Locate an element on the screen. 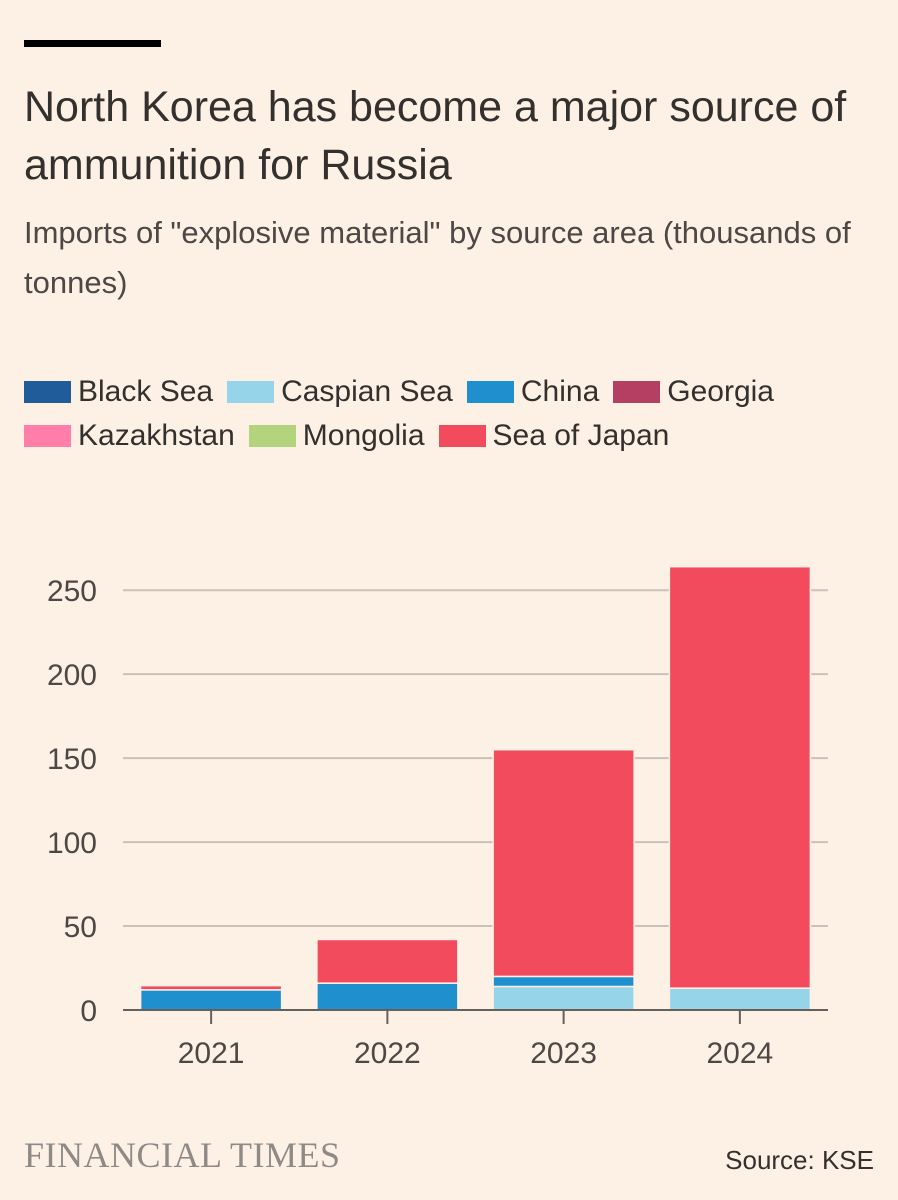 This screenshot has width=898, height=1200. legend-swatch-black-sea is located at coordinates (47, 392).